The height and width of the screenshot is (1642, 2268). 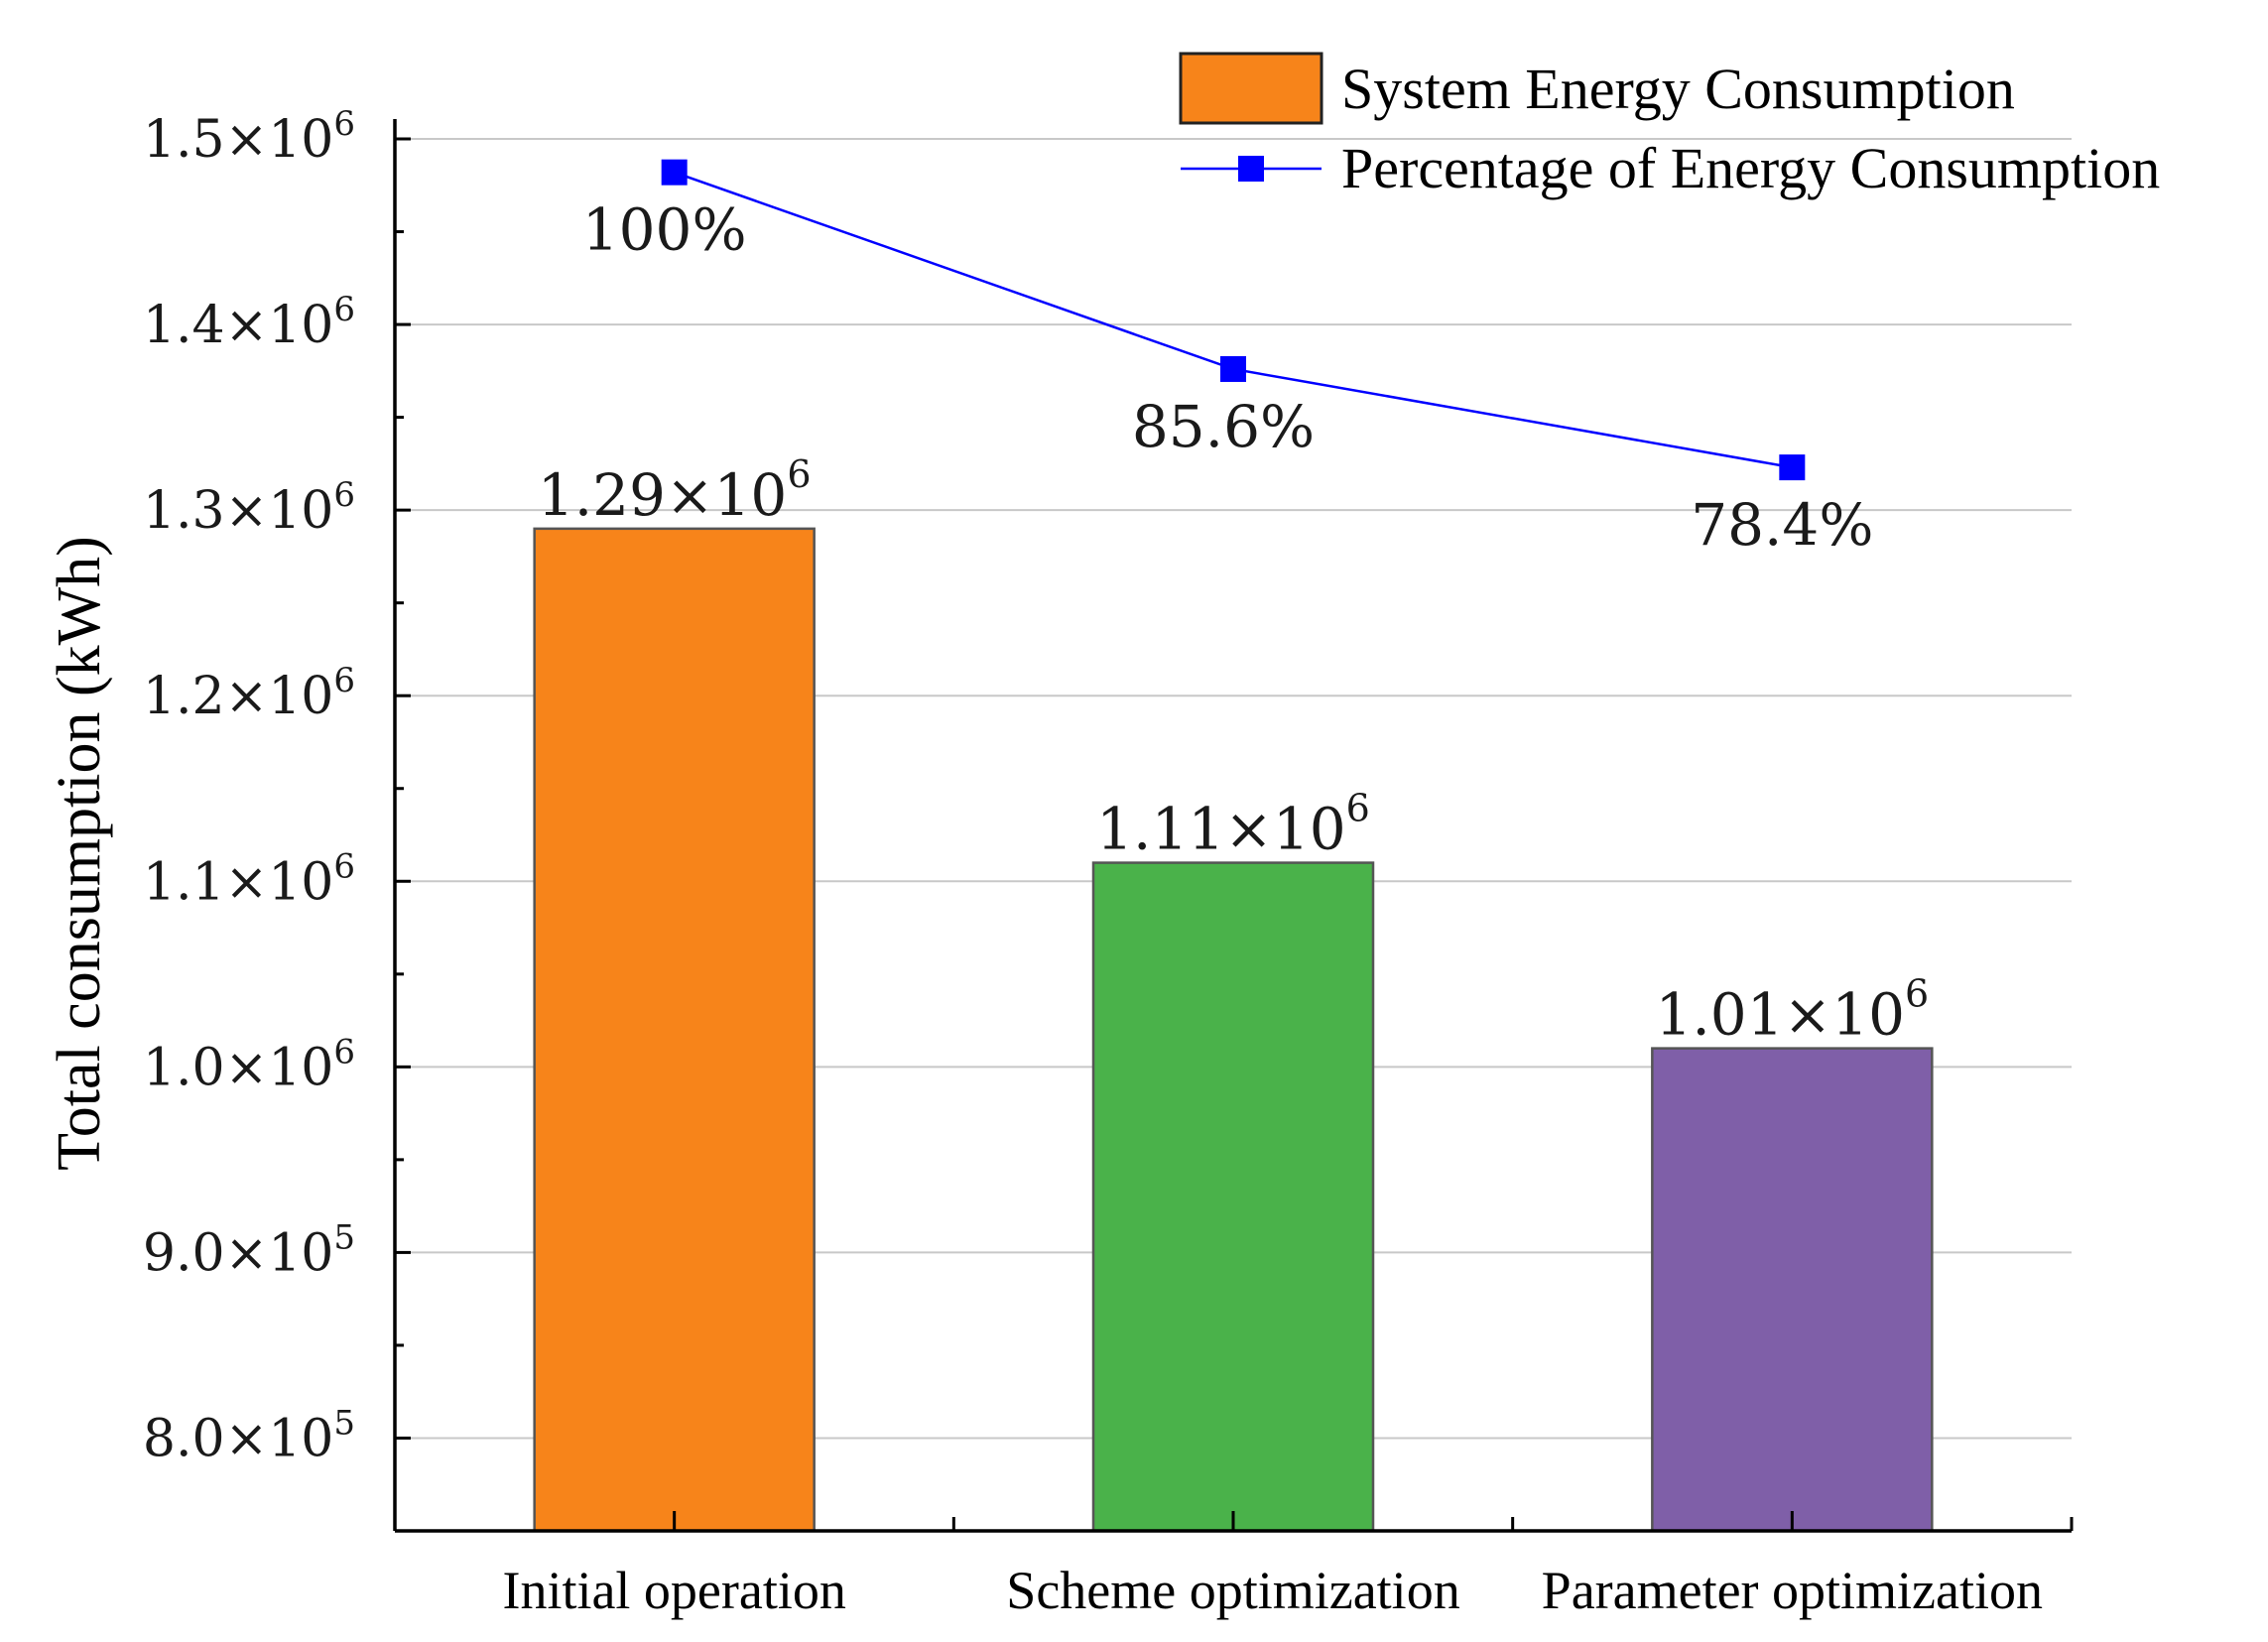 What do you see at coordinates (1251, 88) in the screenshot?
I see `legend-swatch-bar` at bounding box center [1251, 88].